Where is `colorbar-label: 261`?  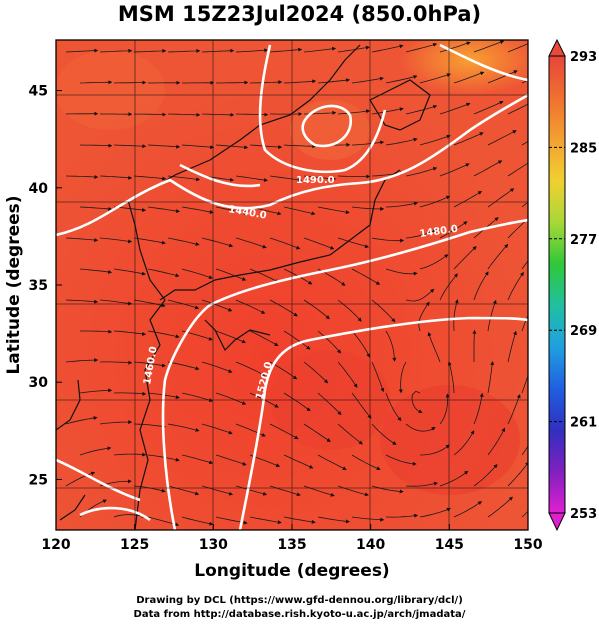
colorbar-label: 261 is located at coordinates (583, 423).